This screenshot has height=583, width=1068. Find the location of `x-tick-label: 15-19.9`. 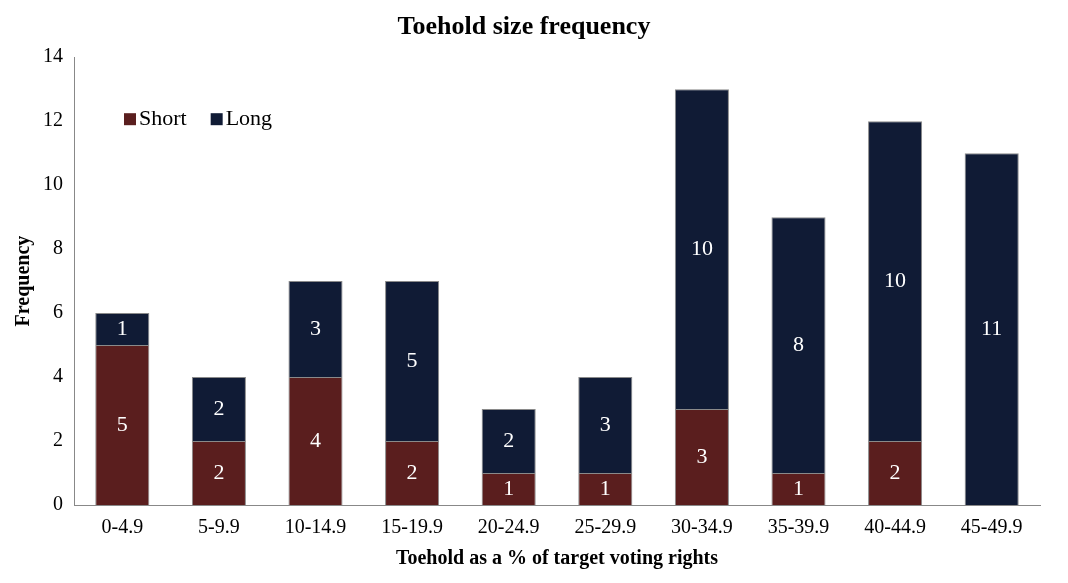

x-tick-label: 15-19.9 is located at coordinates (412, 526).